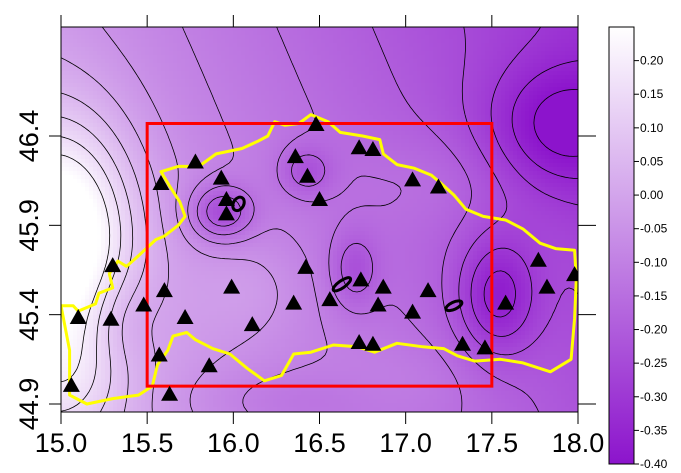  I want to click on x-tick-label: 17.0, so click(405, 443).